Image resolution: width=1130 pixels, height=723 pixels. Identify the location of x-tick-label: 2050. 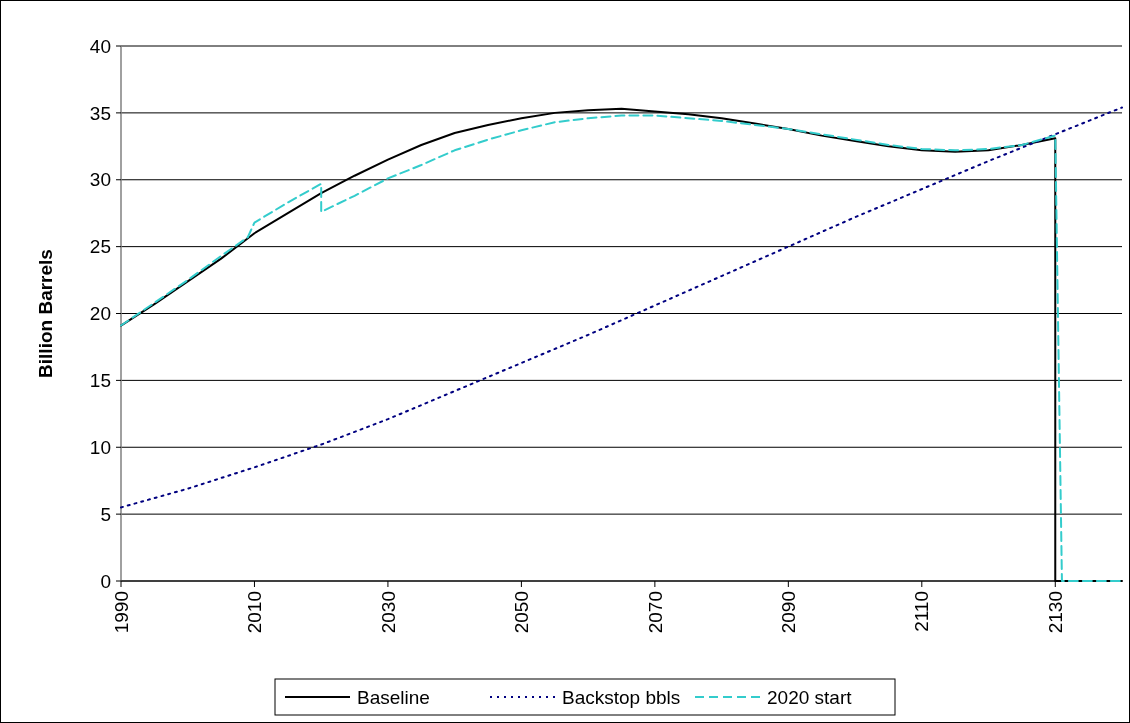
(522, 612).